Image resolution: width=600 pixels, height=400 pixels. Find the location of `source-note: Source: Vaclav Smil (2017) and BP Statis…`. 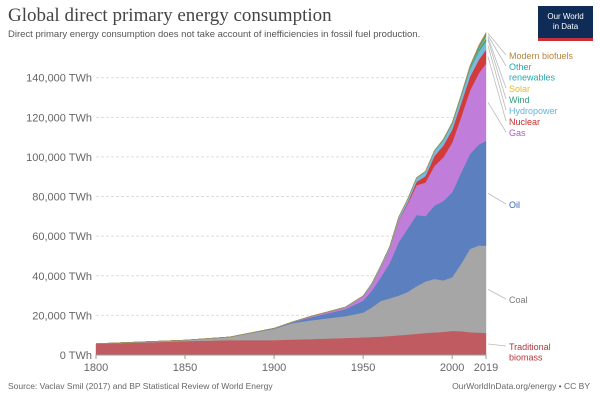

source-note: Source: Vaclav Smil (2017) and BP Statis… is located at coordinates (140, 386).